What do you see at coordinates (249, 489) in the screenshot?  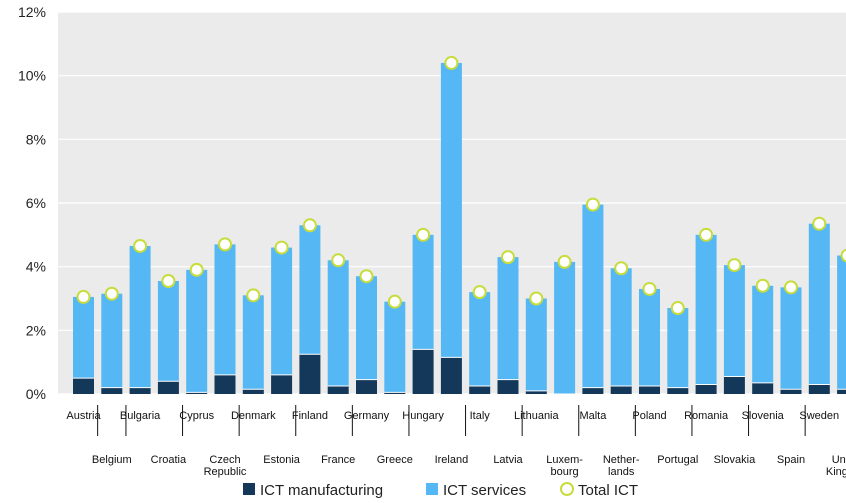 I see `legend-swatch-ict-manufacturing` at bounding box center [249, 489].